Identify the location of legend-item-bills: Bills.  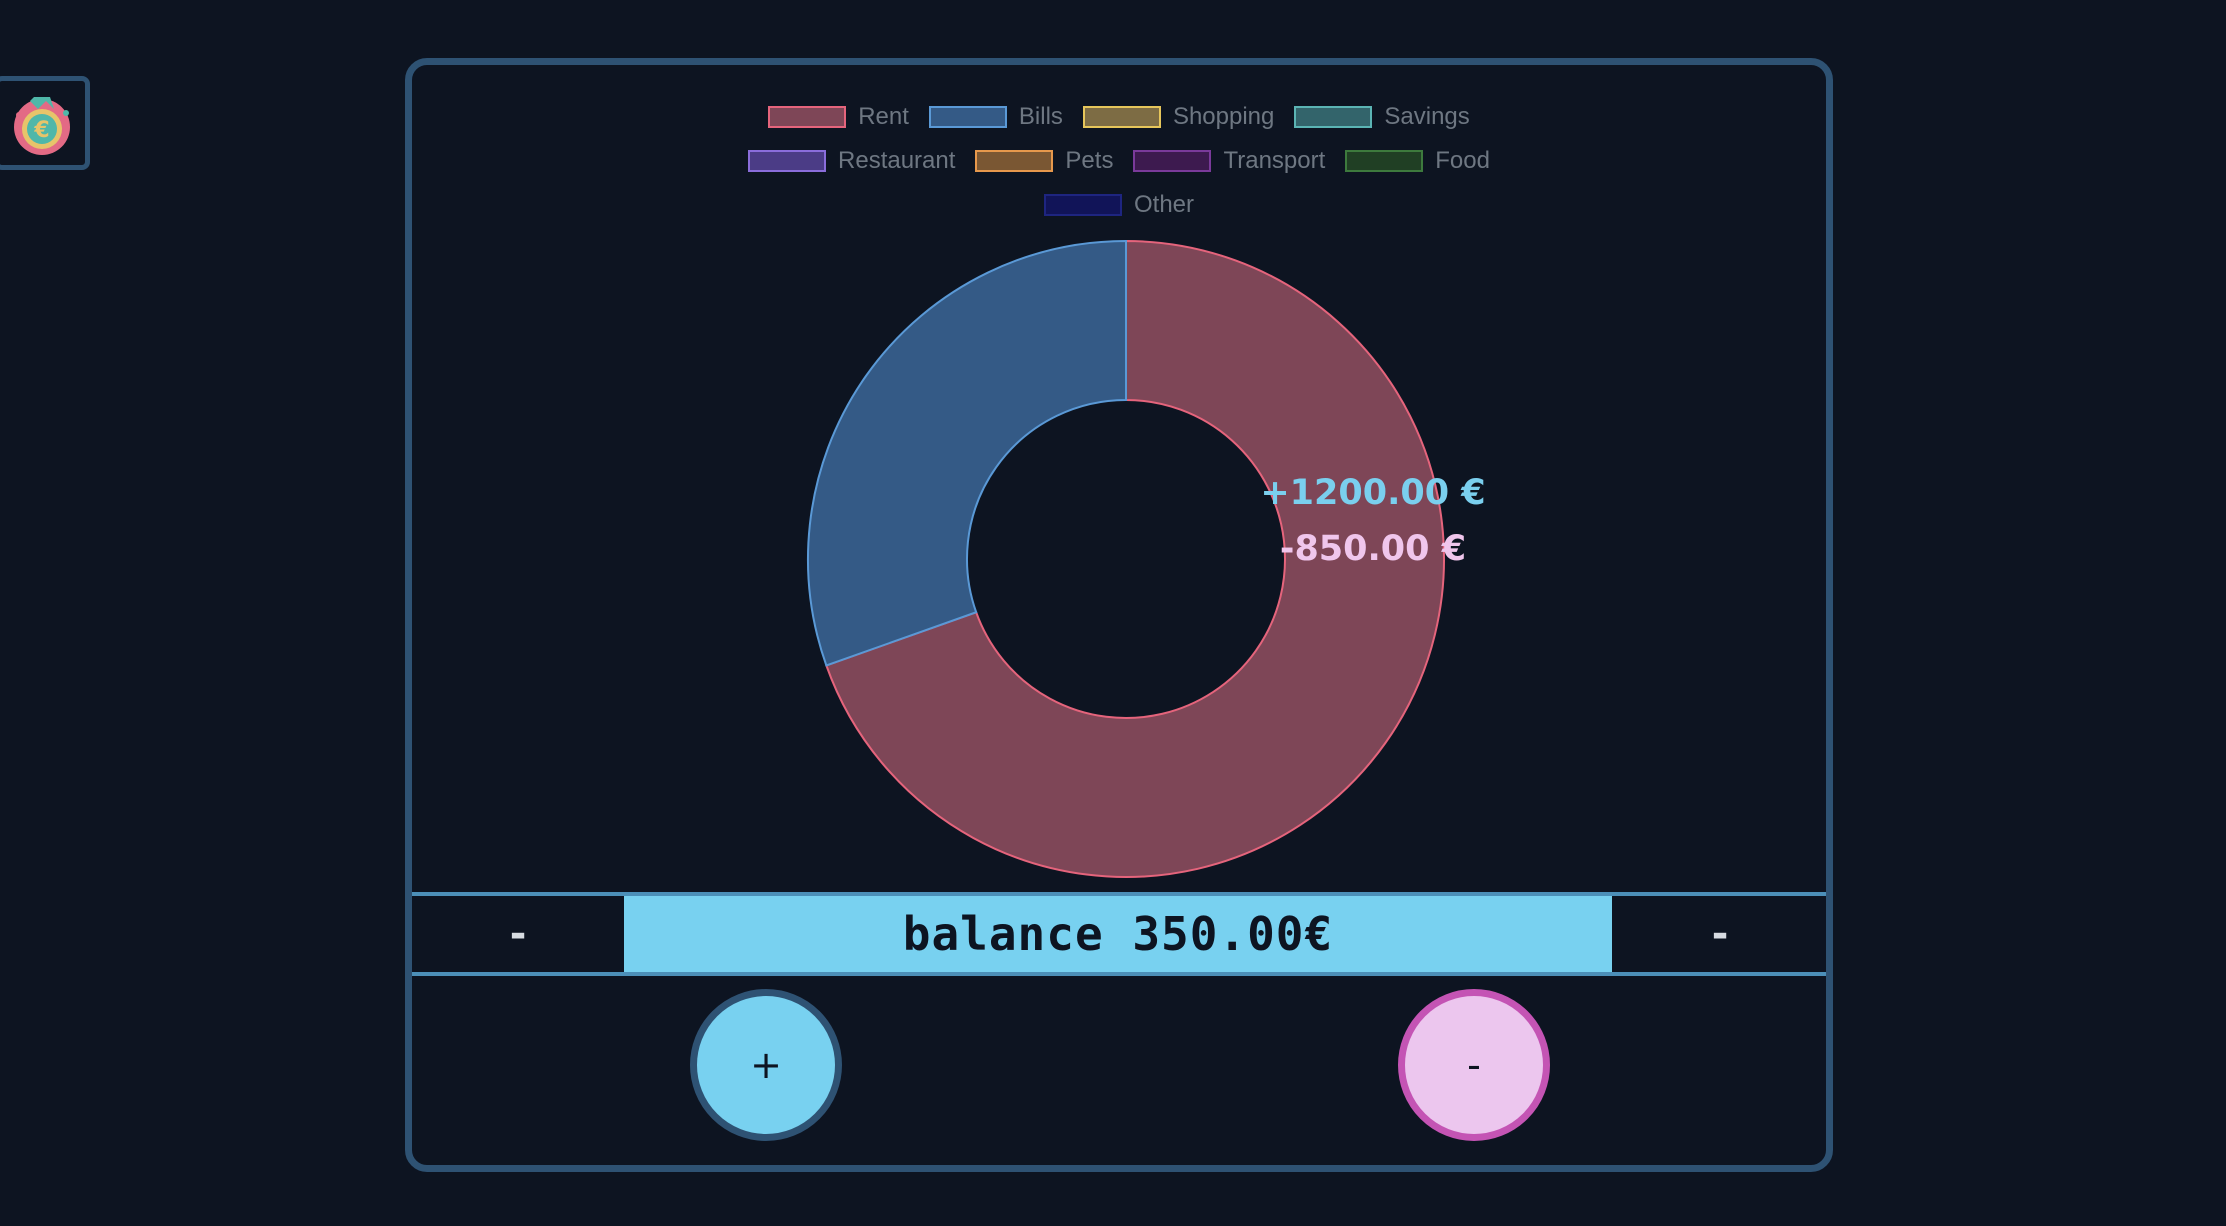
(995, 117).